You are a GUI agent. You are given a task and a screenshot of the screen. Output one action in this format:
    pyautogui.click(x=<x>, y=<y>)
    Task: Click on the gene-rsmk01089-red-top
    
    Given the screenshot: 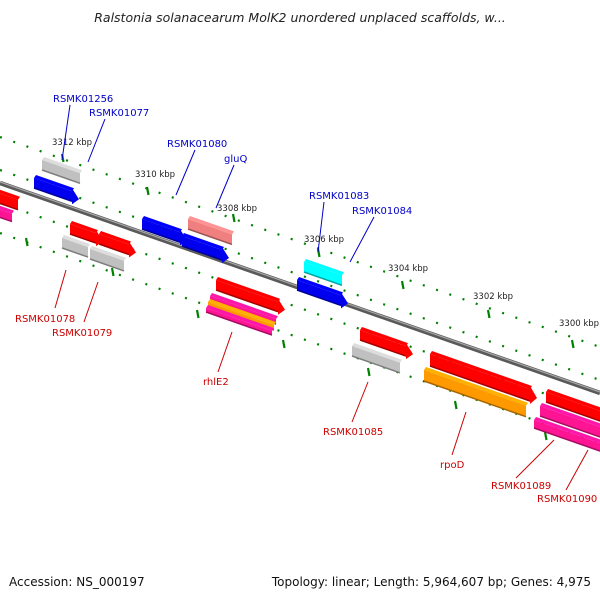 What is the action you would take?
    pyautogui.click(x=573, y=400)
    